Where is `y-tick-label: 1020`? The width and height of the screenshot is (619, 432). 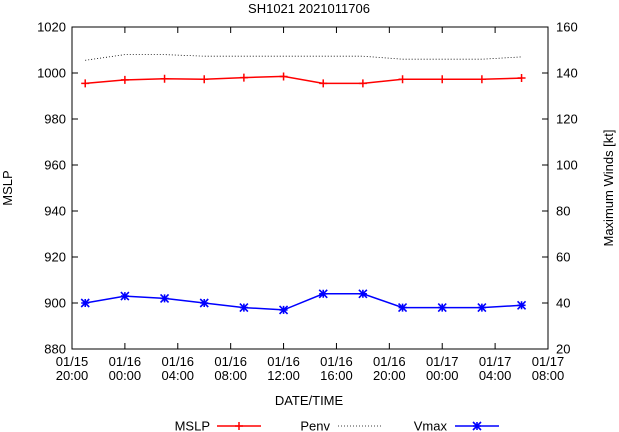 y-tick-label: 1020 is located at coordinates (51, 27).